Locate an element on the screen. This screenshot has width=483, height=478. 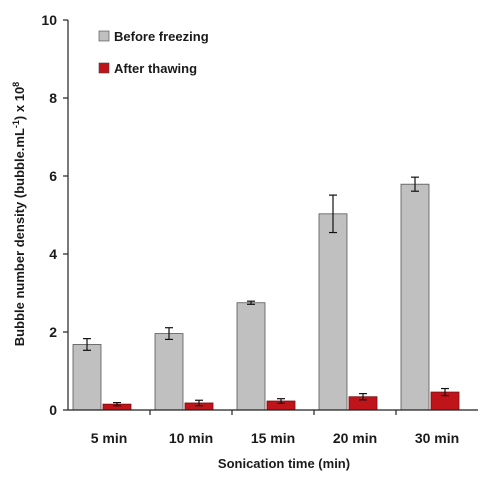
x-category-label: 15 min is located at coordinates (273, 438).